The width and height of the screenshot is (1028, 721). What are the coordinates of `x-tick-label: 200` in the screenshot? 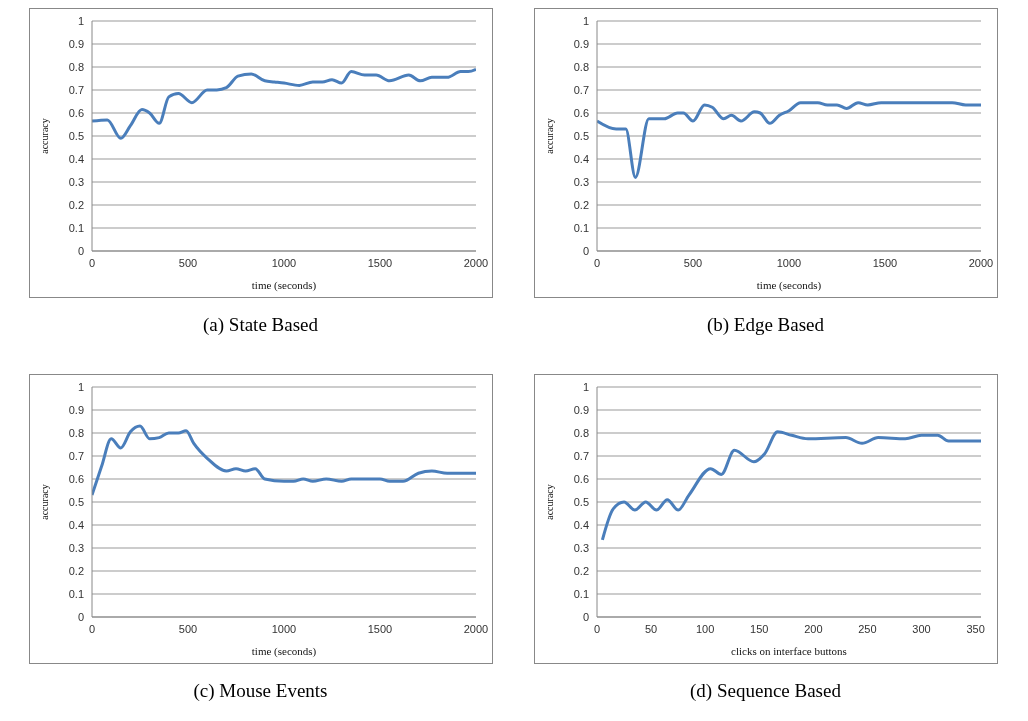 It's located at (813, 628).